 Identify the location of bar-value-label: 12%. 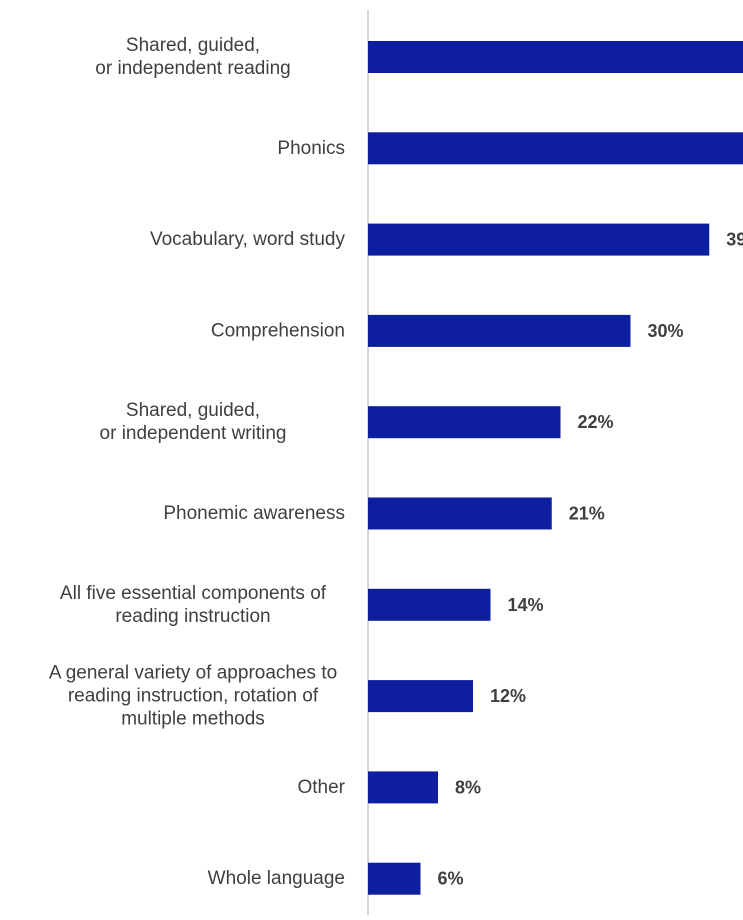
(508, 696).